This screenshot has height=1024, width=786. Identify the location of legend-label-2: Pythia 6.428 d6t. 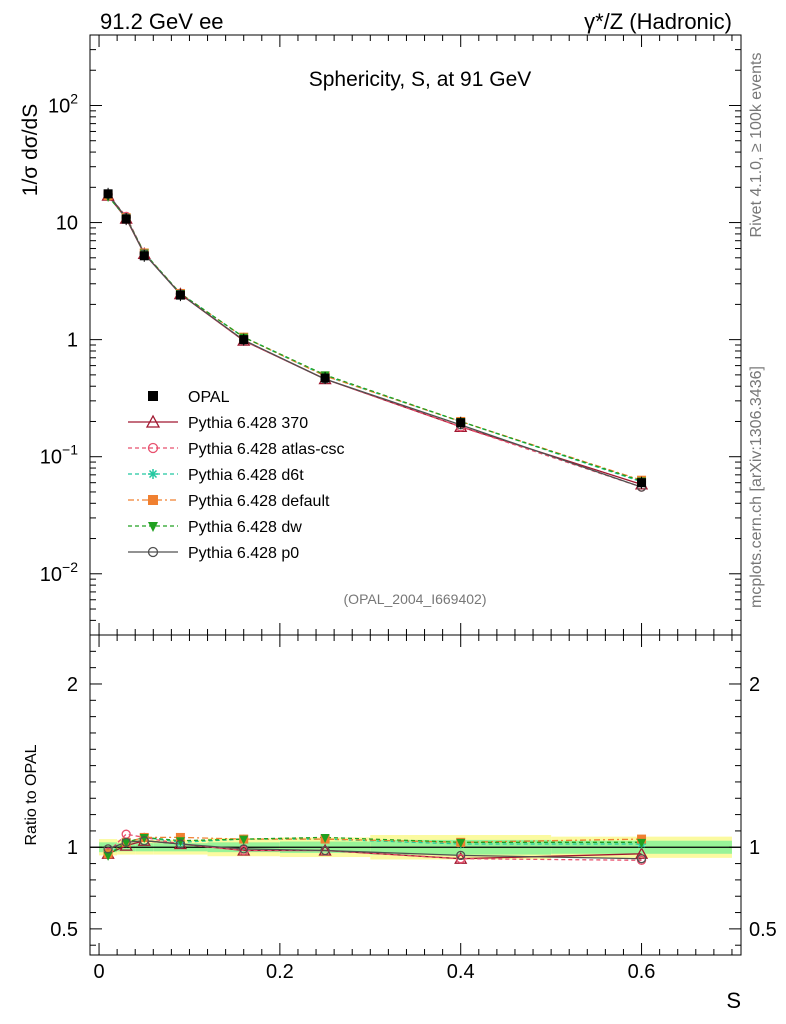
(246, 475).